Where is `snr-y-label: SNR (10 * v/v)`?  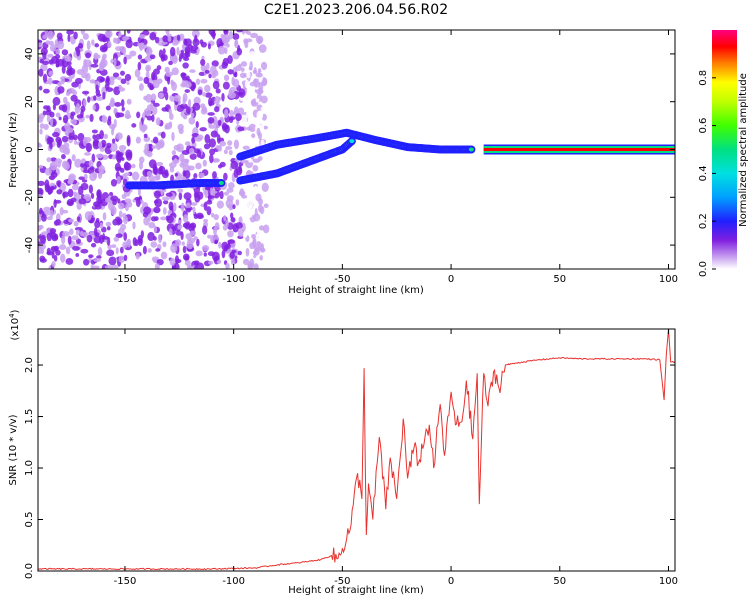
snr-y-label: SNR (10 * v/v) is located at coordinates (13, 449).